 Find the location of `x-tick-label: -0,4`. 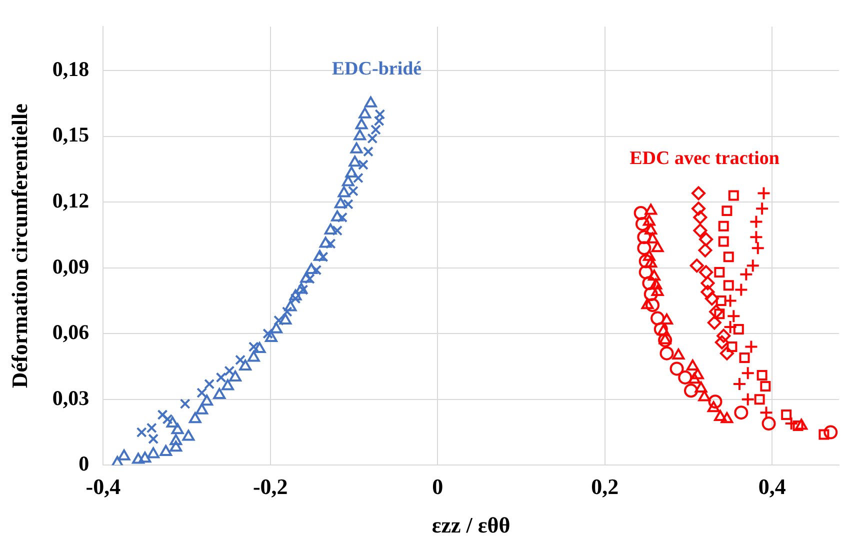

x-tick-label: -0,4 is located at coordinates (103, 487).